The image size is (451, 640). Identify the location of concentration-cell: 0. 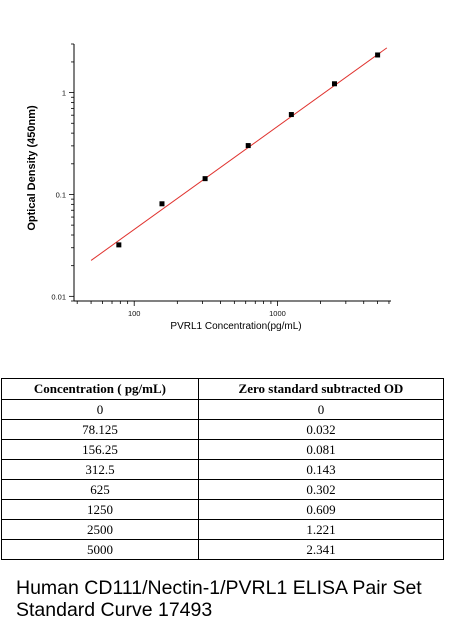
(100, 409).